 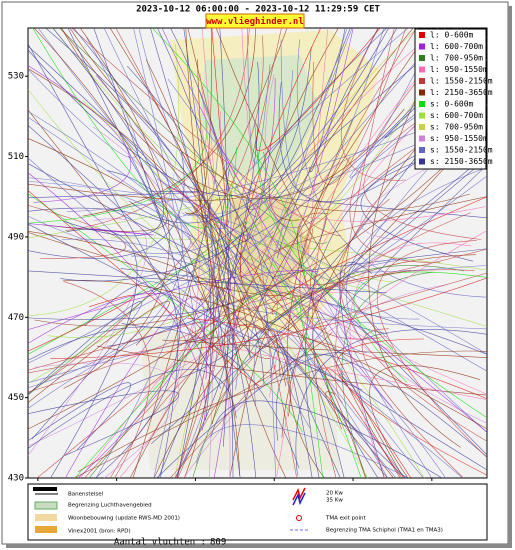 What do you see at coordinates (16, 318) in the screenshot?
I see `y-tick-label: 470` at bounding box center [16, 318].